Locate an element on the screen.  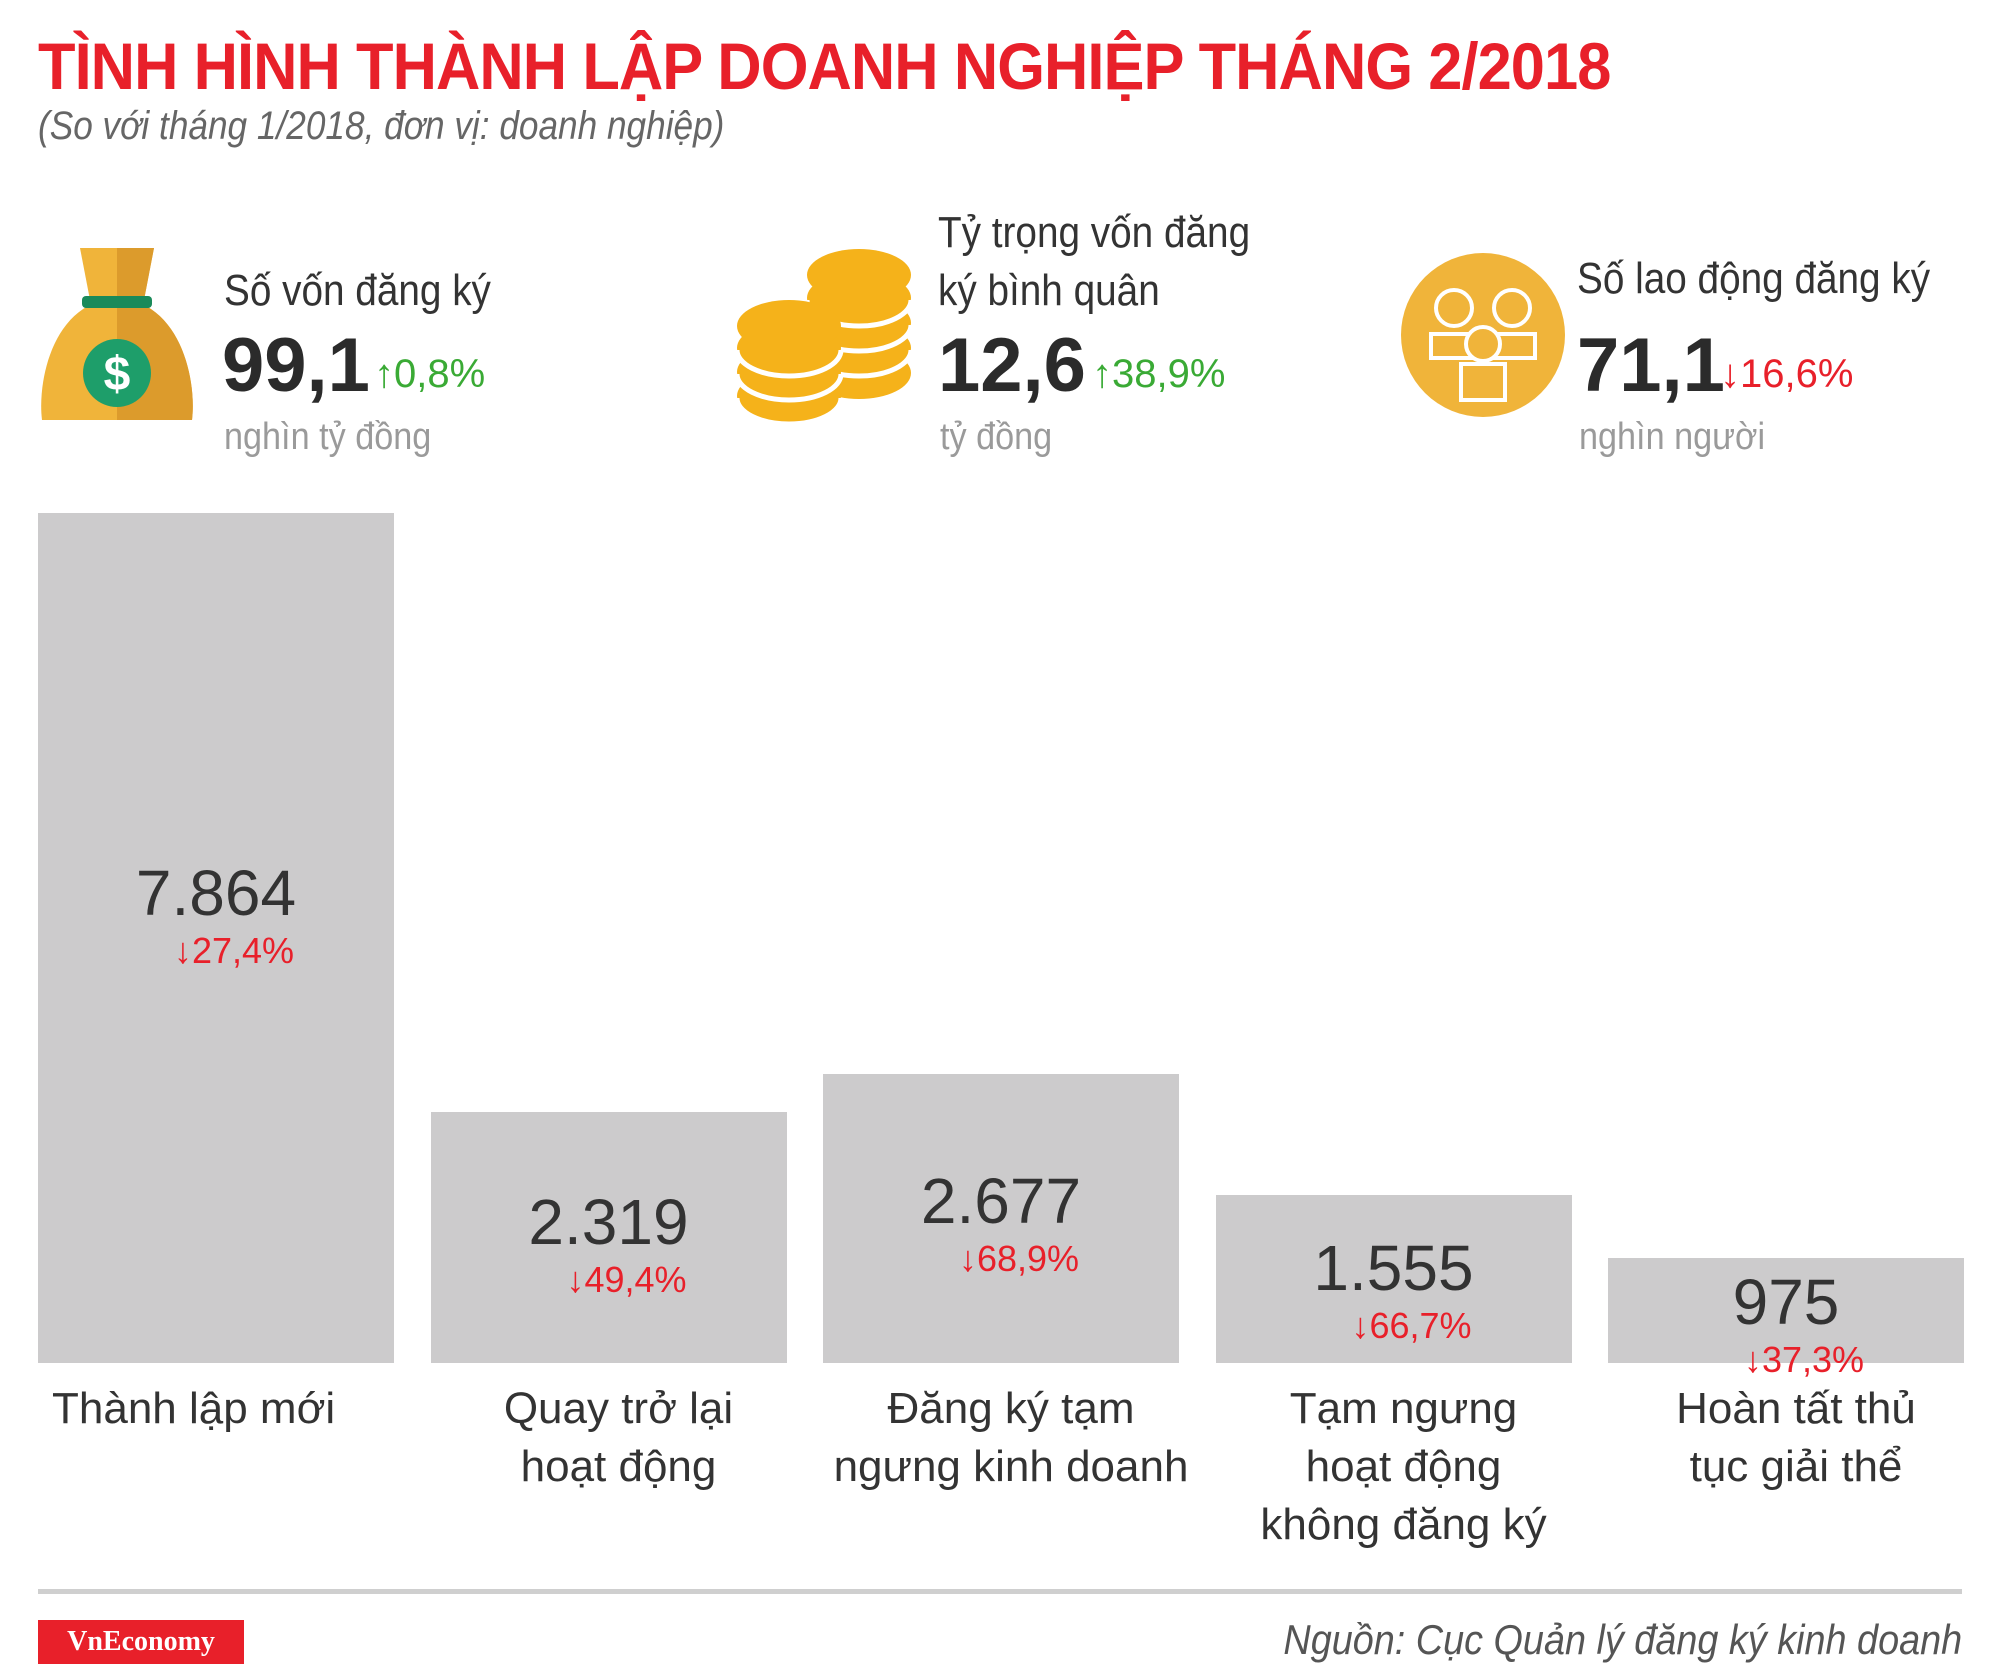
bar-value-label: 1.555 is located at coordinates (1393, 1267).